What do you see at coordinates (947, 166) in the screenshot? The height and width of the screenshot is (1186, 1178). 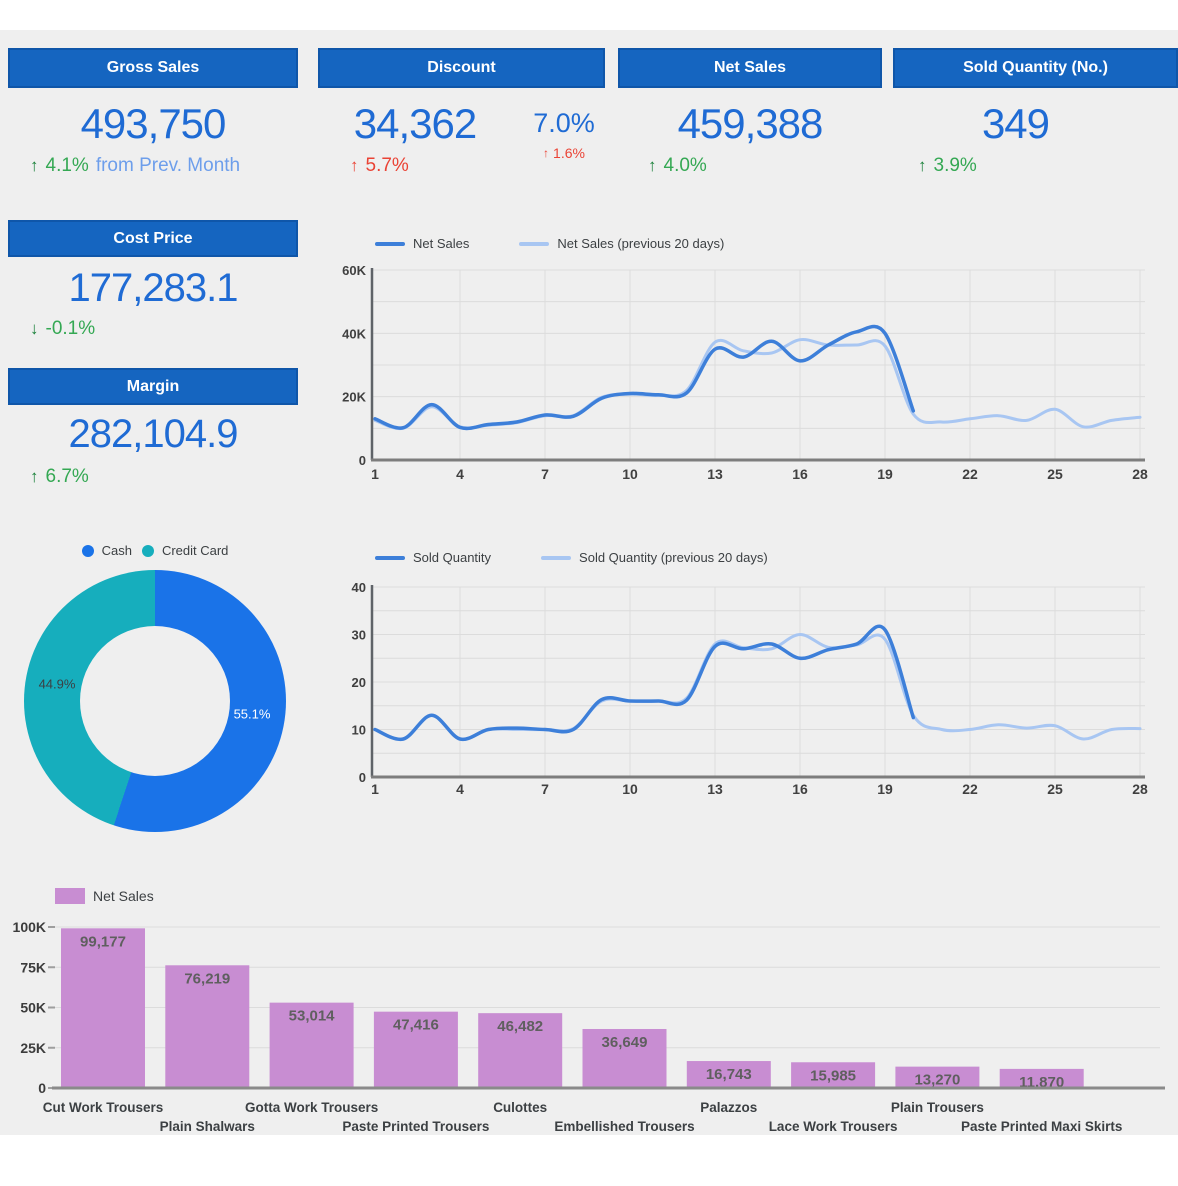 I see `kpi-delta-sold-quantity: ↑ 3.9%` at bounding box center [947, 166].